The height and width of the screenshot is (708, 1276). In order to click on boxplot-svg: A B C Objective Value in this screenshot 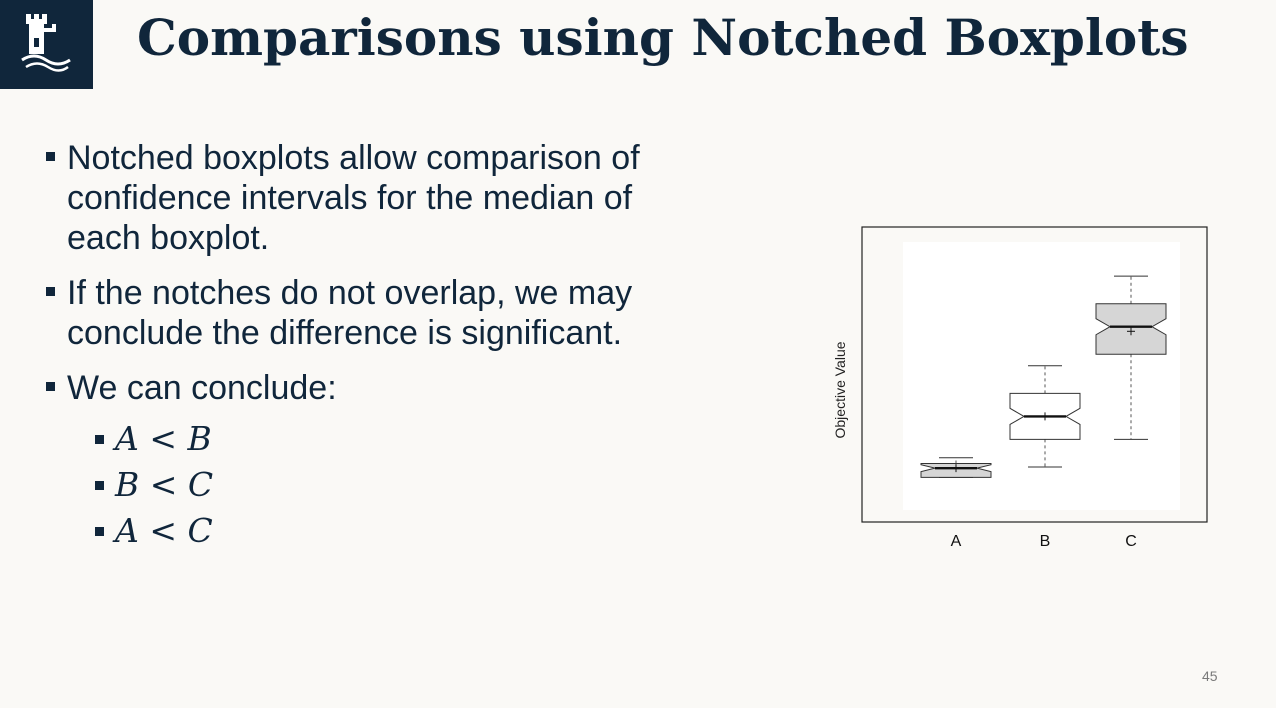, I will do `click(1020, 388)`.